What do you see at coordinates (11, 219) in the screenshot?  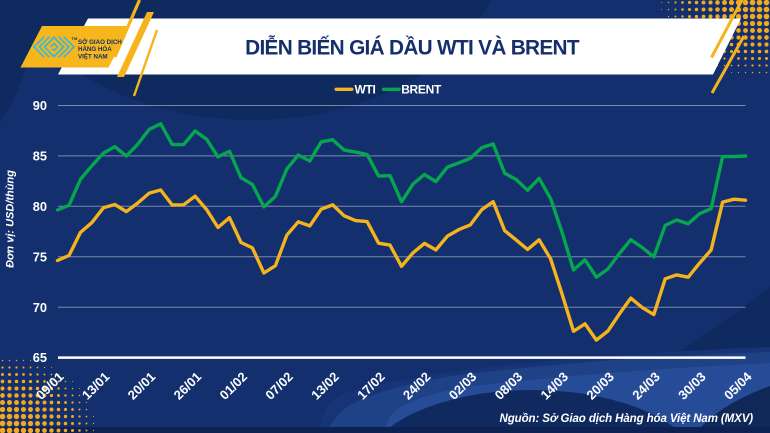 I see `svg-text: Đơn vị: USD/thùng` at bounding box center [11, 219].